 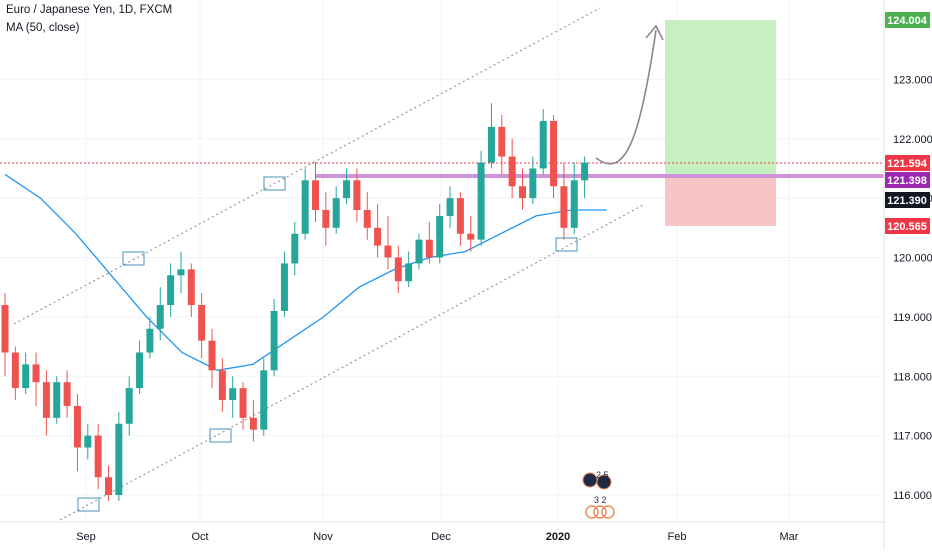 What do you see at coordinates (789, 537) in the screenshot?
I see `time-tick-label: Mar` at bounding box center [789, 537].